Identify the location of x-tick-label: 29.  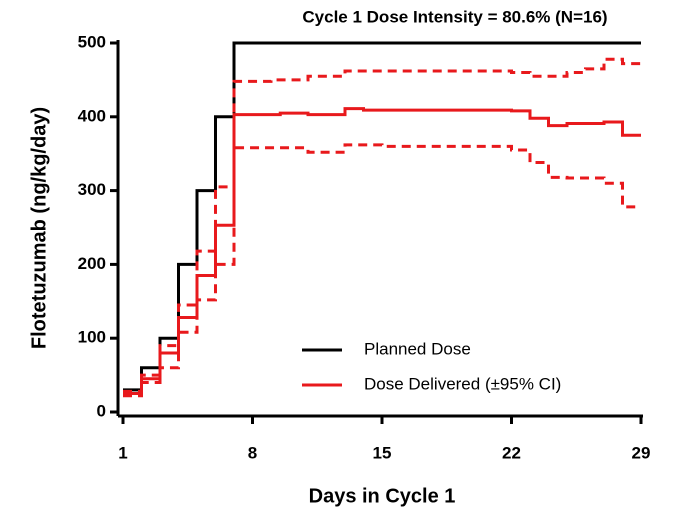
(641, 452).